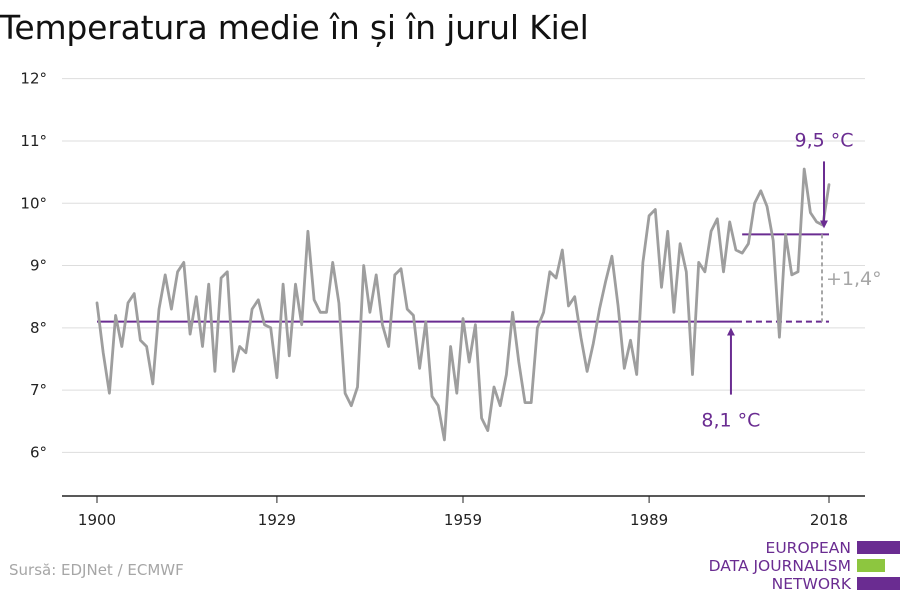  What do you see at coordinates (38, 390) in the screenshot?
I see `y-tick-label: 7°` at bounding box center [38, 390].